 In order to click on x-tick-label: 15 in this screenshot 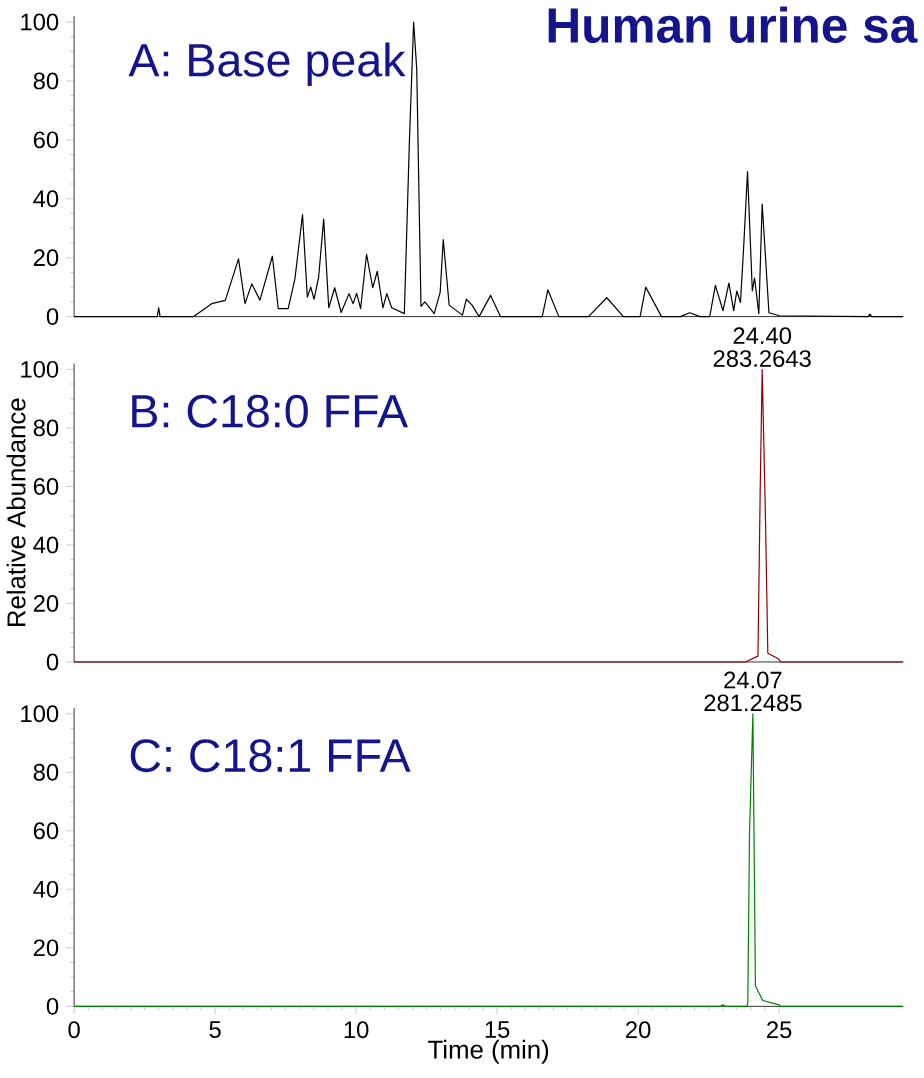, I will do `click(497, 1029)`.